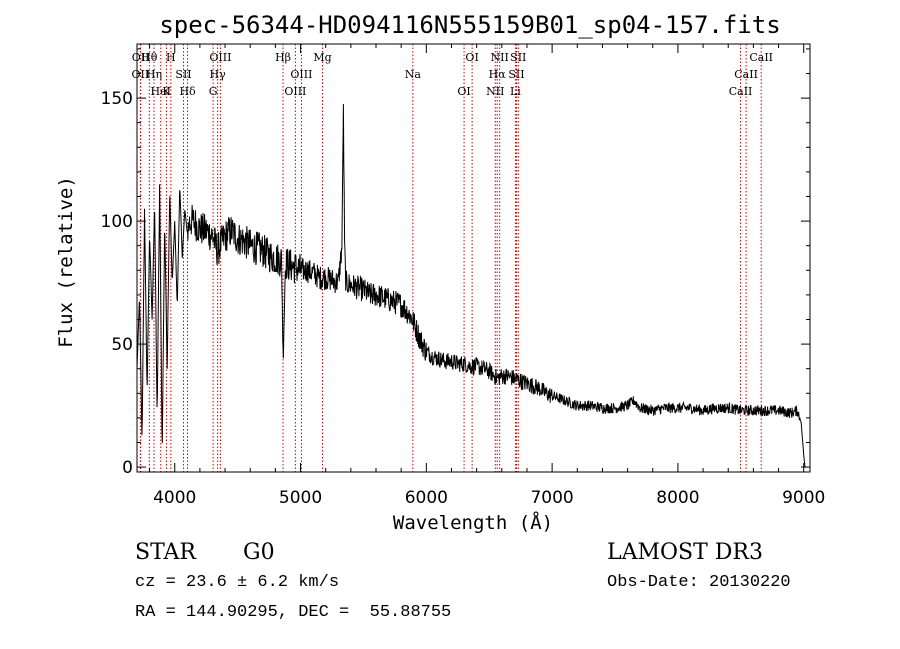 The width and height of the screenshot is (900, 649). What do you see at coordinates (117, 99) in the screenshot?
I see `y-tick-label: 150` at bounding box center [117, 99].